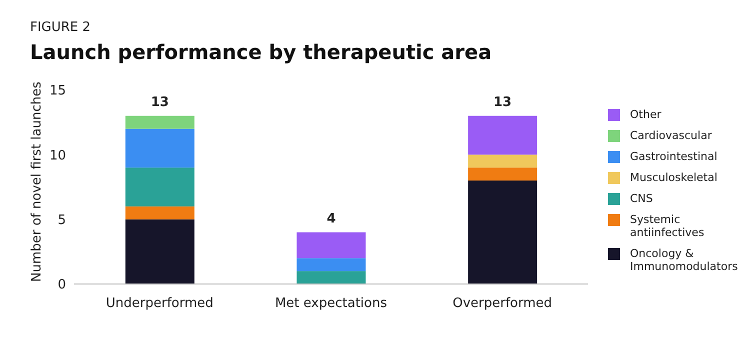  Describe the element at coordinates (331, 218) in the screenshot. I see `total-label: 4` at that location.